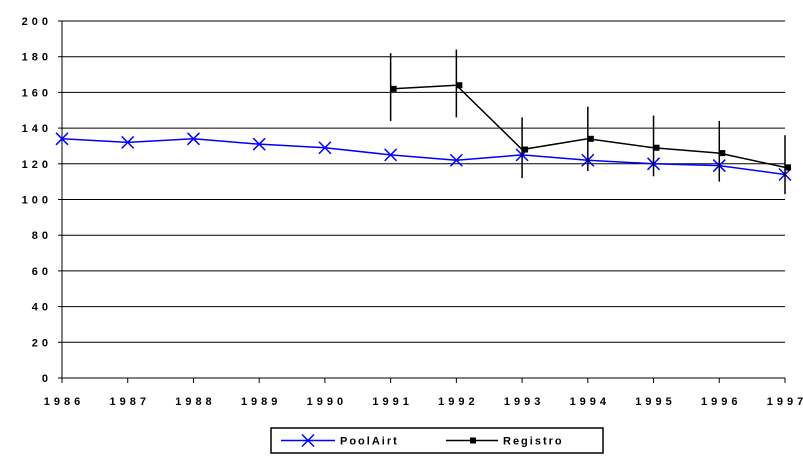 This screenshot has height=458, width=803. What do you see at coordinates (721, 402) in the screenshot?
I see `x-tick-label: 1996` at bounding box center [721, 402].